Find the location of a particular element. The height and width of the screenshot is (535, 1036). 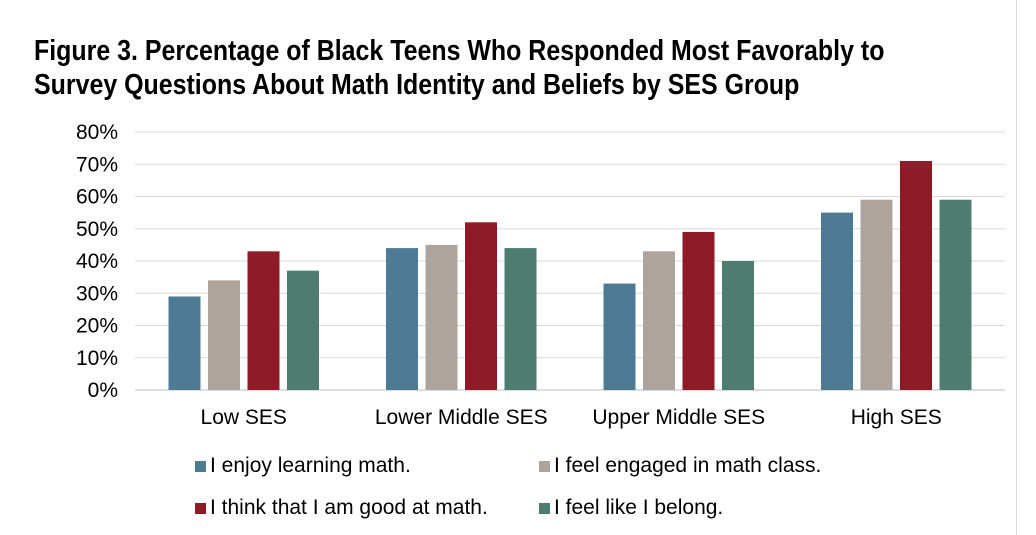

x-category-label: Low SES is located at coordinates (244, 417).